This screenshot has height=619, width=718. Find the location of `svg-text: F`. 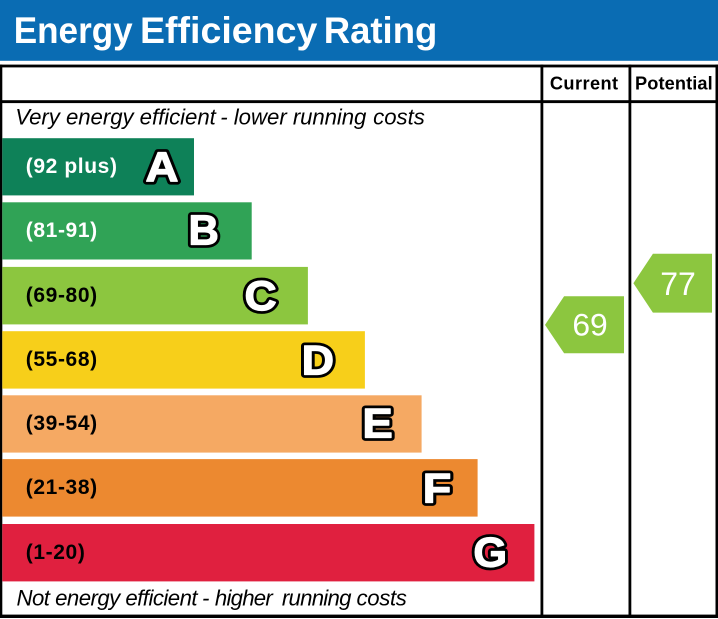

svg-text: F is located at coordinates (437, 488).